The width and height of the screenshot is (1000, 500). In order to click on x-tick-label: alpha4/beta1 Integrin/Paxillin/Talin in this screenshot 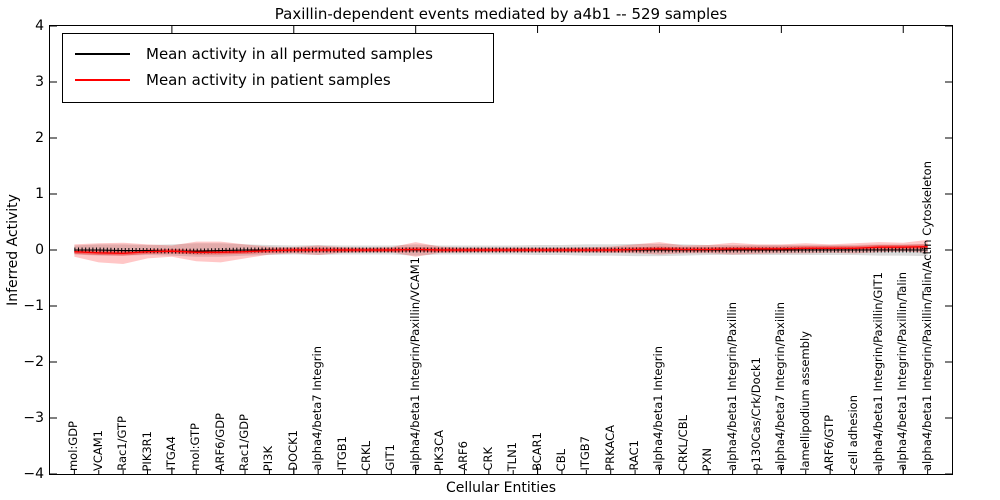, I will do `click(902, 371)`.